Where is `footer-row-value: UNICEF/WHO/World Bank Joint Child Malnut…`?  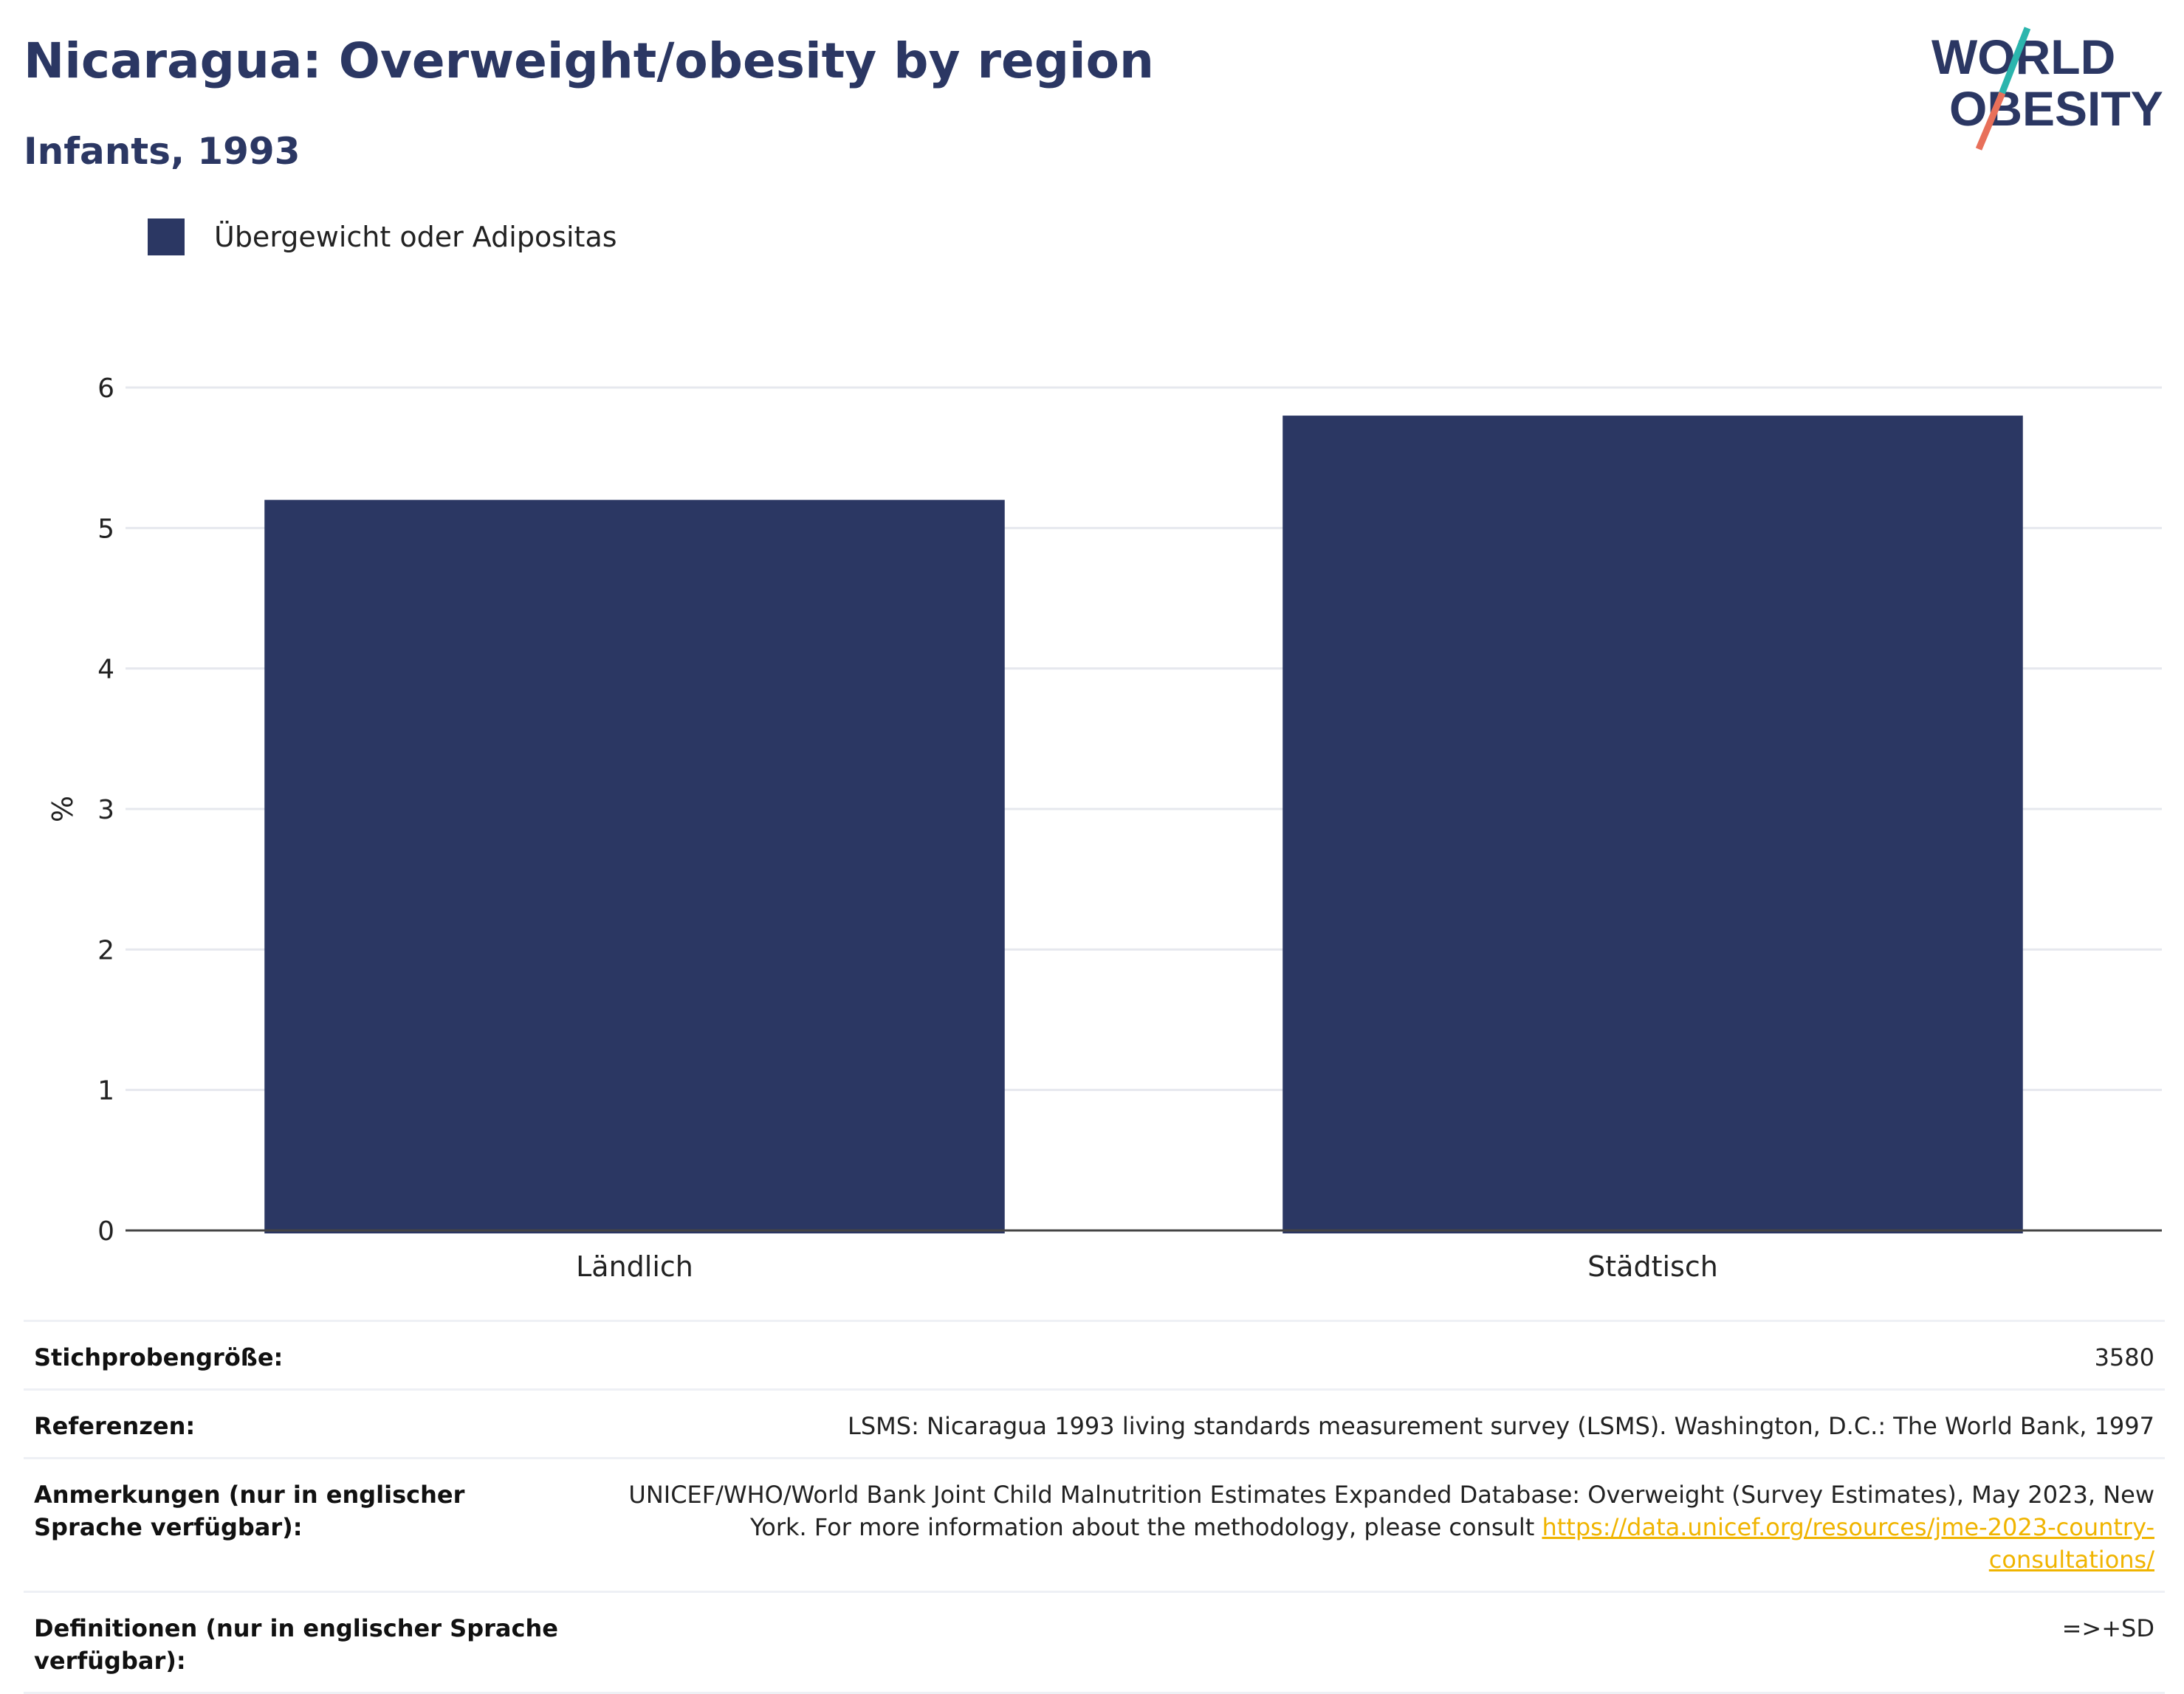
footer-row-value: UNICEF/WHO/World Bank Joint Child Malnut… is located at coordinates (1391, 1527).